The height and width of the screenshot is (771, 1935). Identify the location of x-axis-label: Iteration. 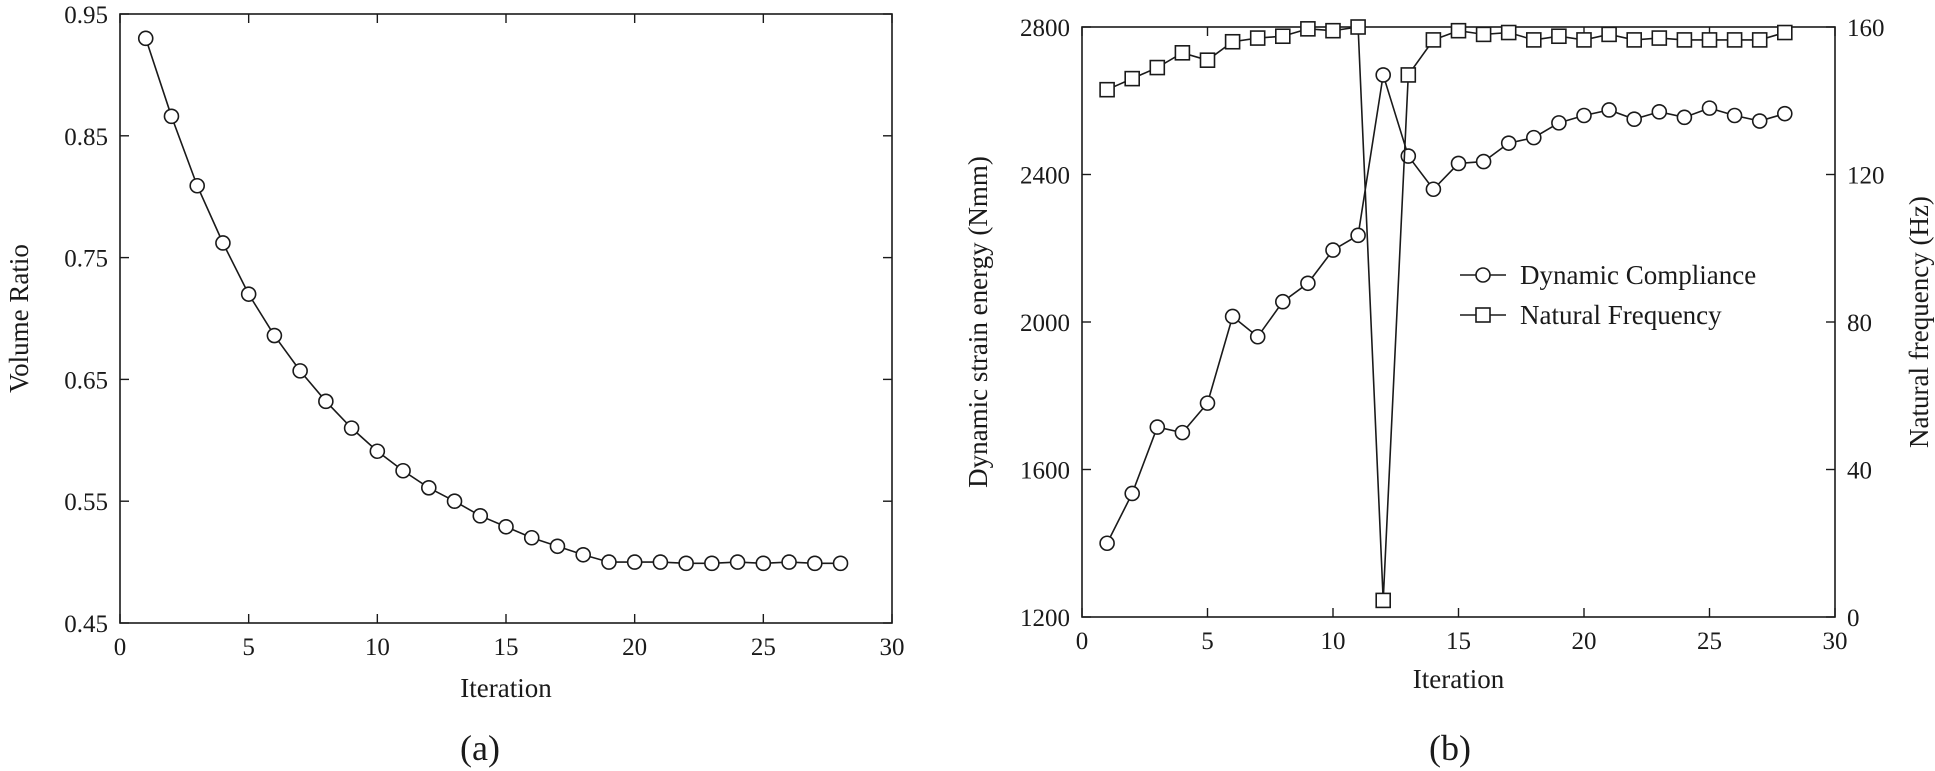
(1459, 679).